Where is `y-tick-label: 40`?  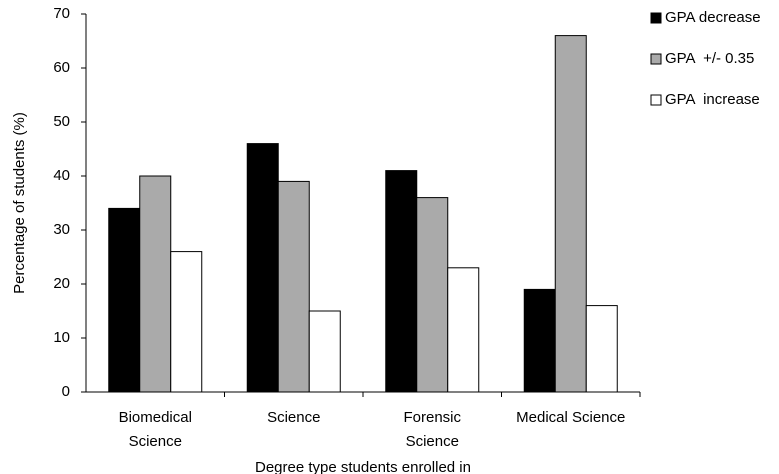
y-tick-label: 40 is located at coordinates (61, 175).